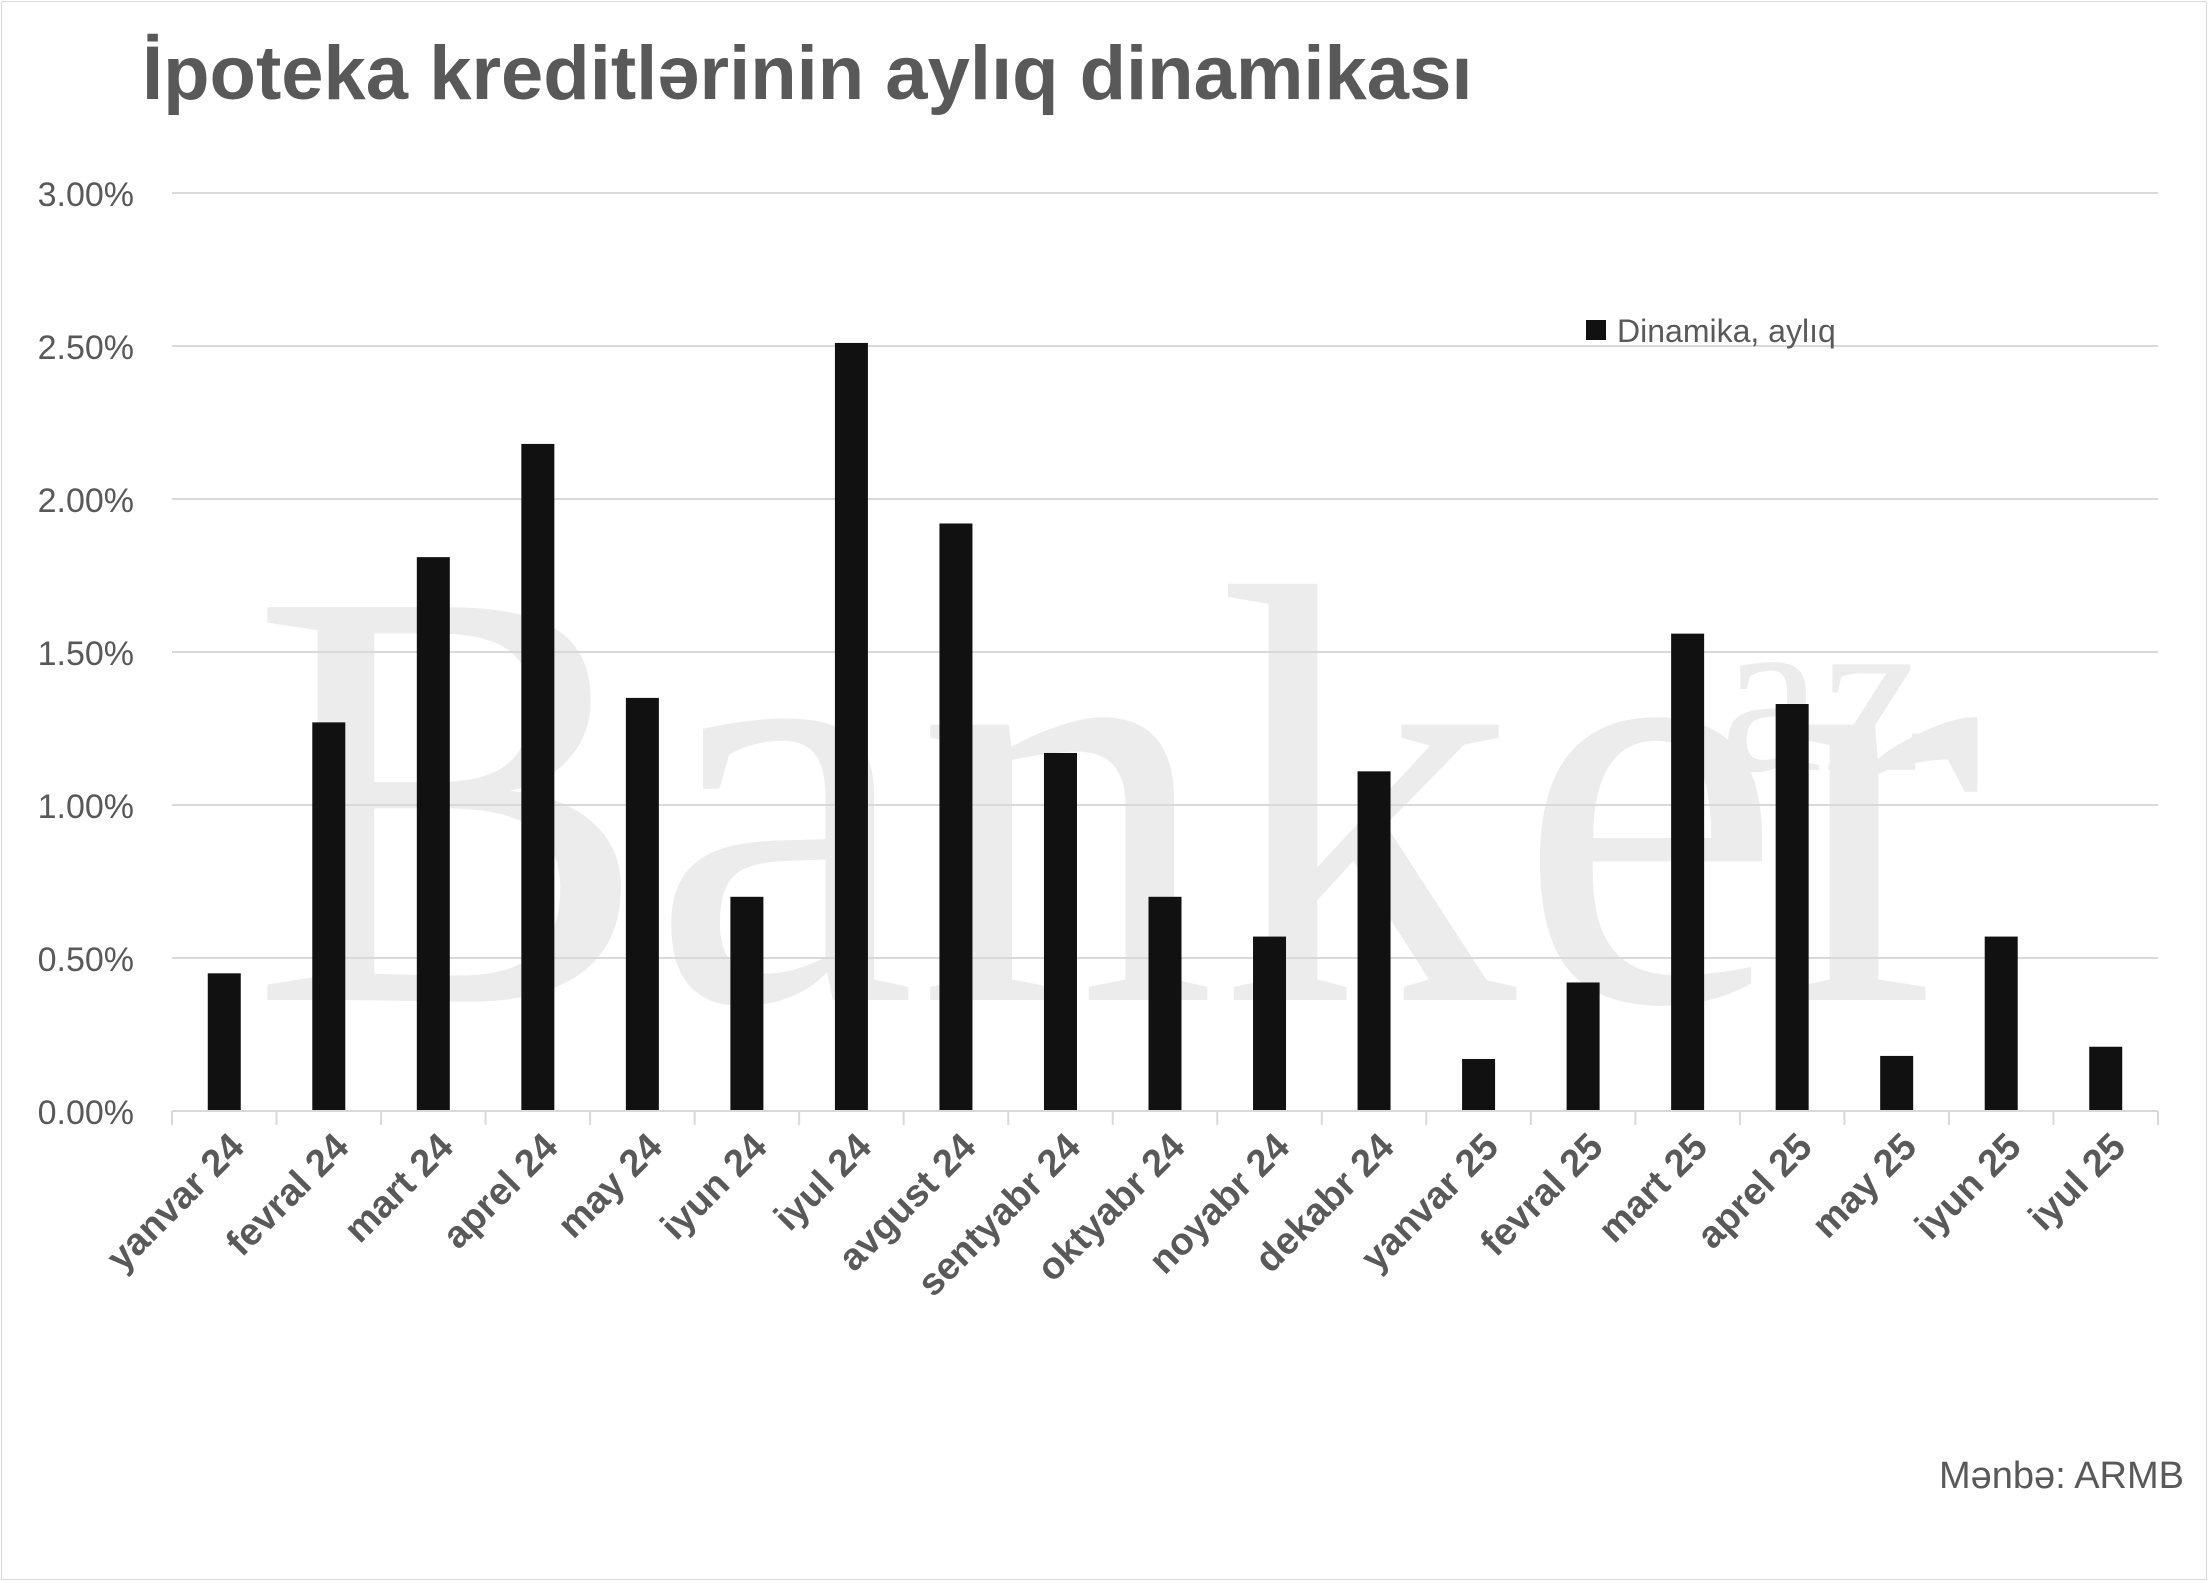 This screenshot has height=1583, width=2210. I want to click on watermark-suffix: az, so click(1822, 692).